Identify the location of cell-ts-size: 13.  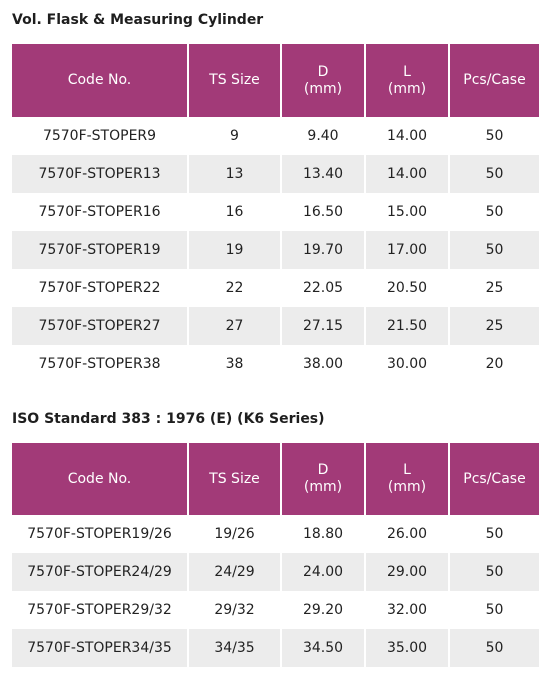
(234, 174).